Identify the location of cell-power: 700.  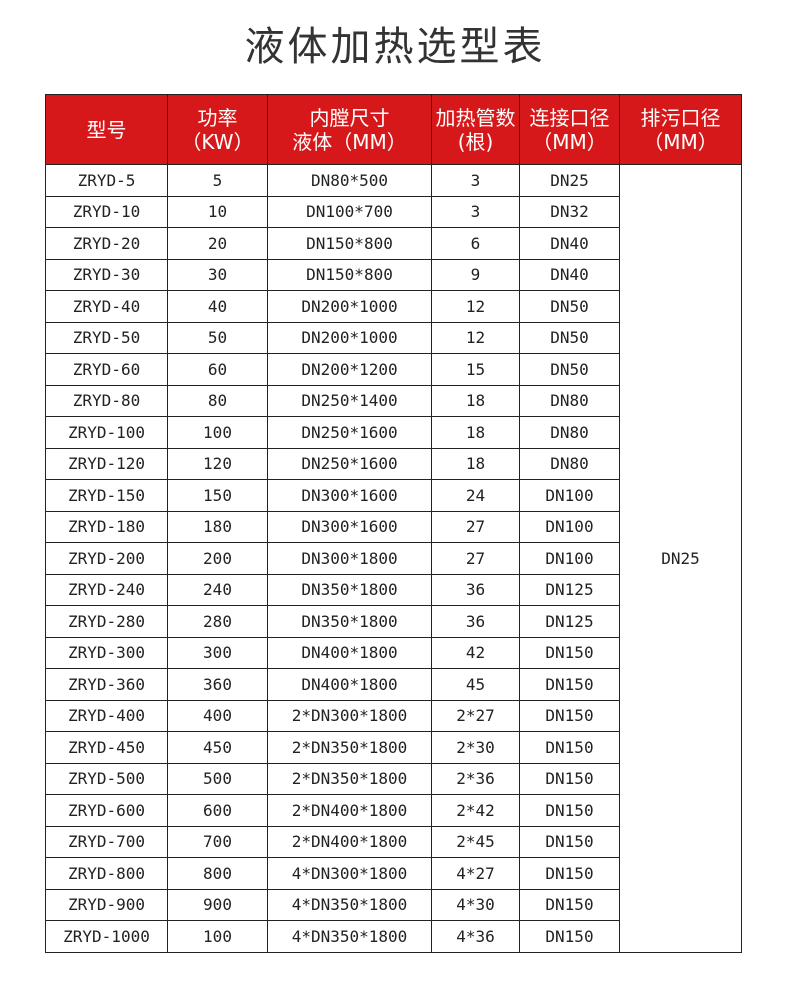
(217, 841).